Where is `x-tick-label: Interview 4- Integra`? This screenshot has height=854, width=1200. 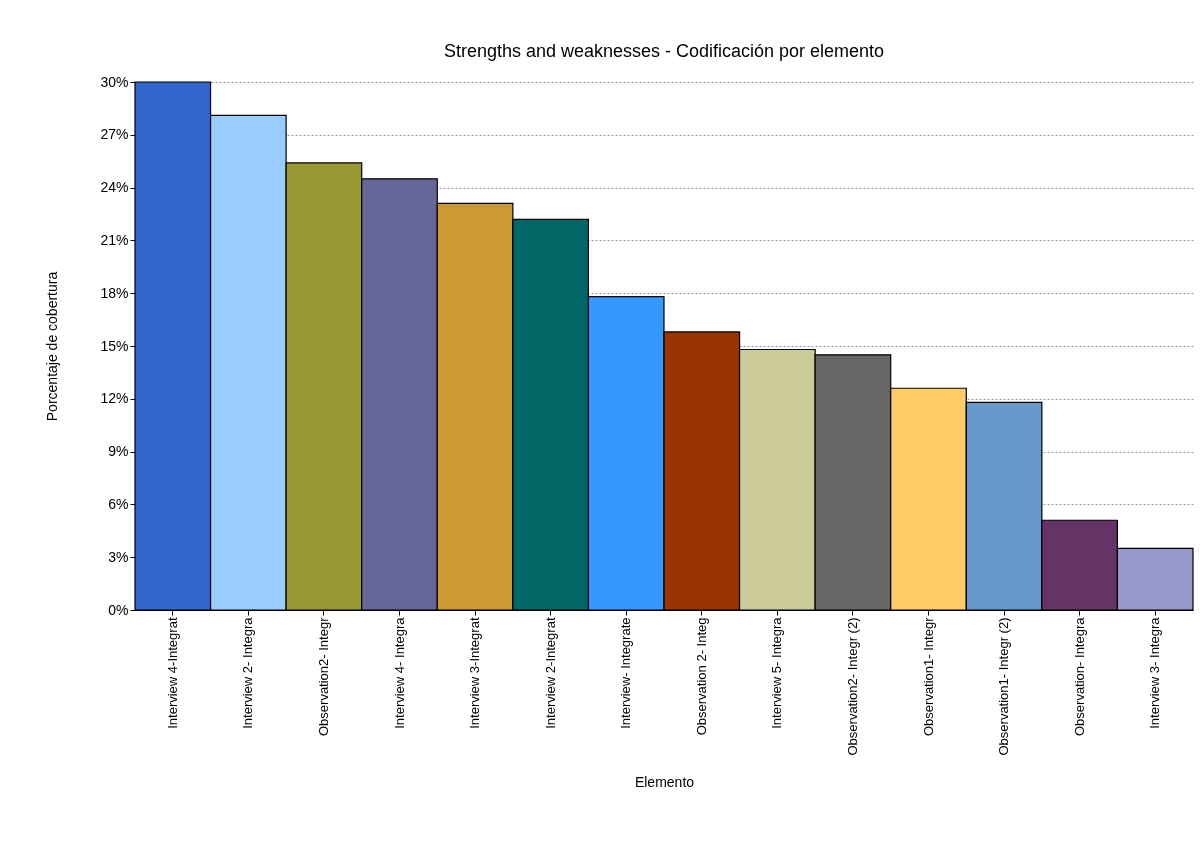
x-tick-label: Interview 4- Integra is located at coordinates (399, 672).